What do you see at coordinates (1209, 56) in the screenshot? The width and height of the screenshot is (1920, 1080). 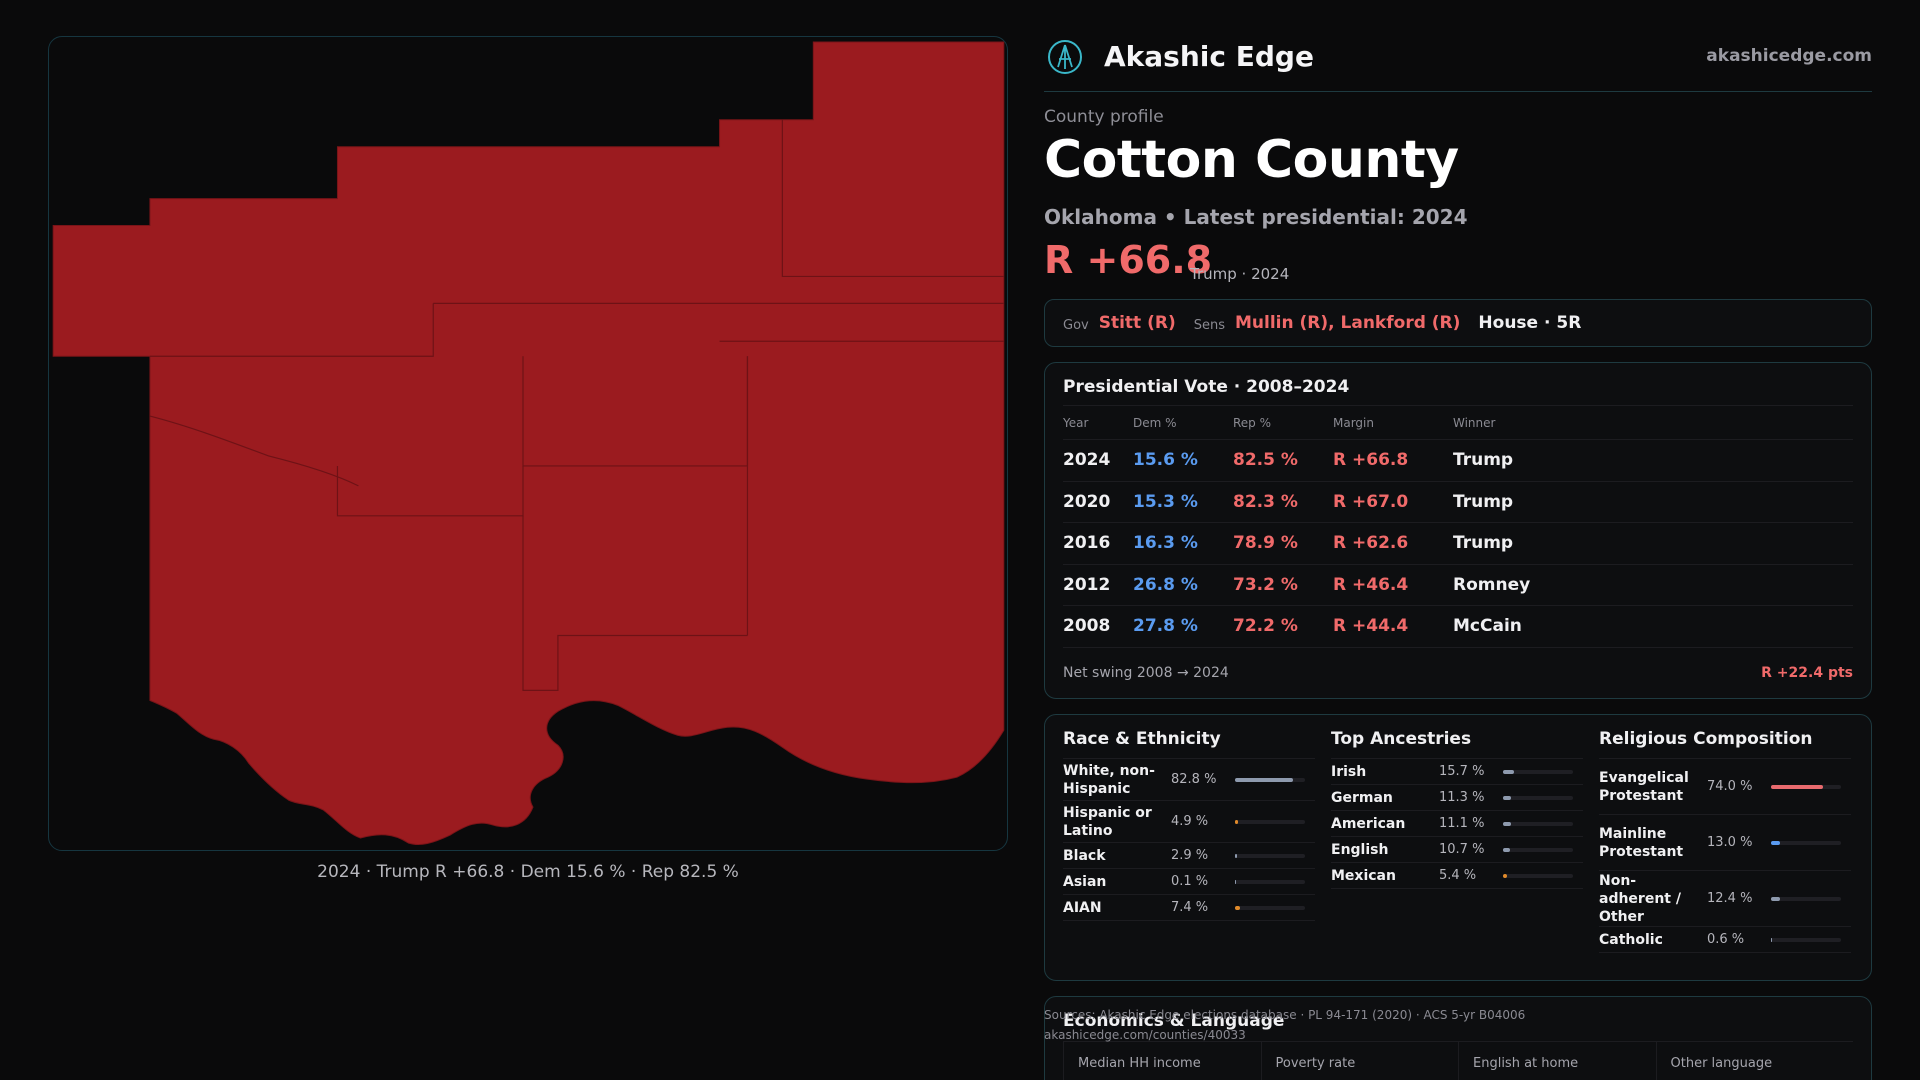 I see `brand-name: Akashic Edge` at bounding box center [1209, 56].